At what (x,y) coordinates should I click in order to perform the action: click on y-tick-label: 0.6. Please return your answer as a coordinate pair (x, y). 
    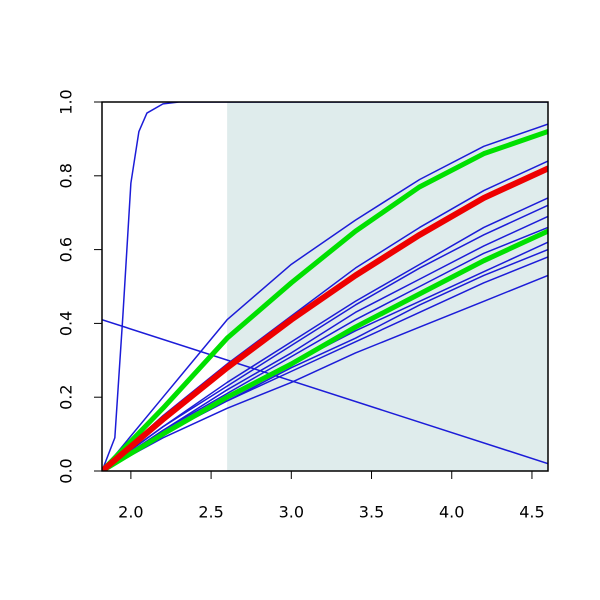
    Looking at the image, I should click on (66, 249).